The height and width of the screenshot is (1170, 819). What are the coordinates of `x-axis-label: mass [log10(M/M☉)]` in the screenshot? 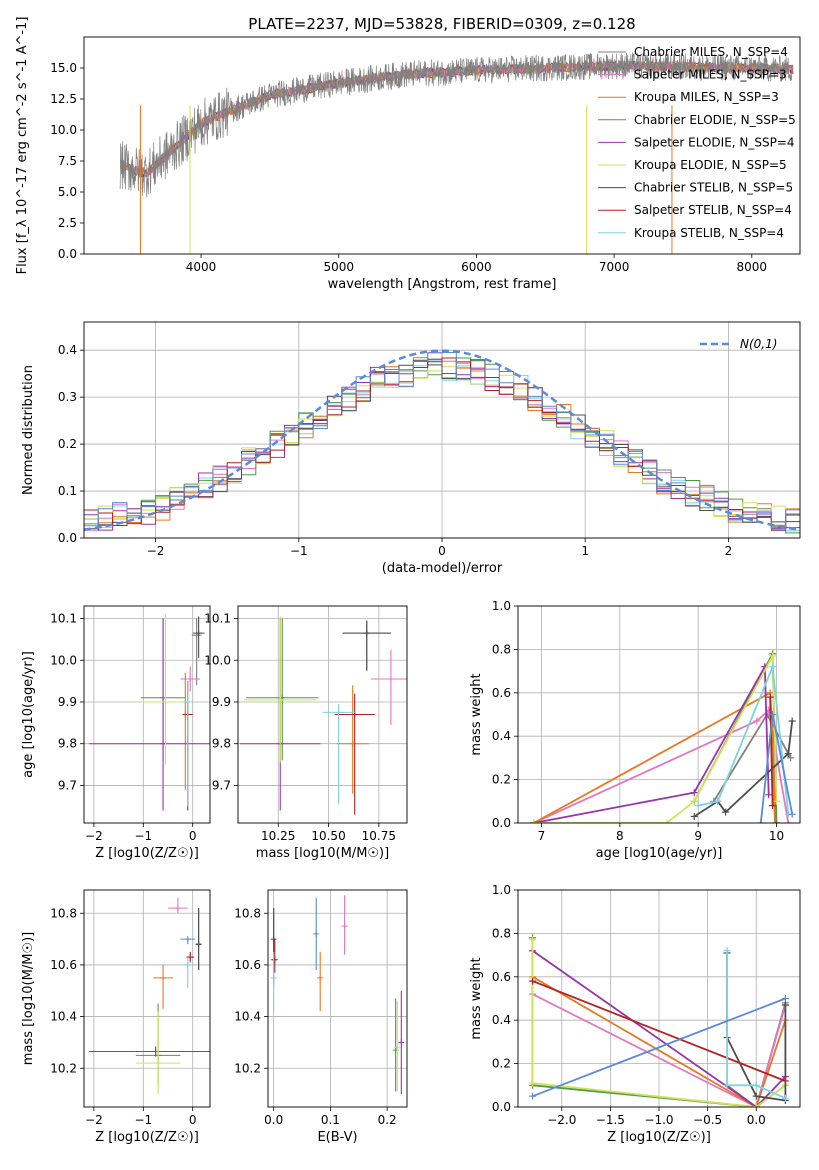 It's located at (322, 853).